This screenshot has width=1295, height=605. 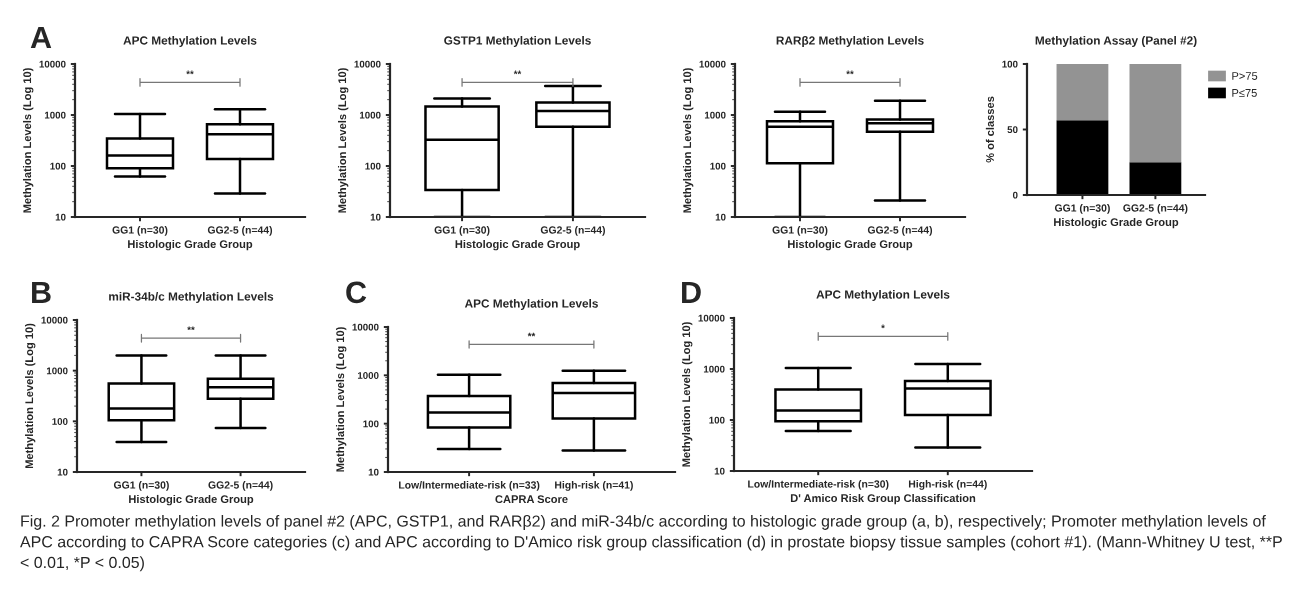 What do you see at coordinates (41, 37) in the screenshot?
I see `text: A` at bounding box center [41, 37].